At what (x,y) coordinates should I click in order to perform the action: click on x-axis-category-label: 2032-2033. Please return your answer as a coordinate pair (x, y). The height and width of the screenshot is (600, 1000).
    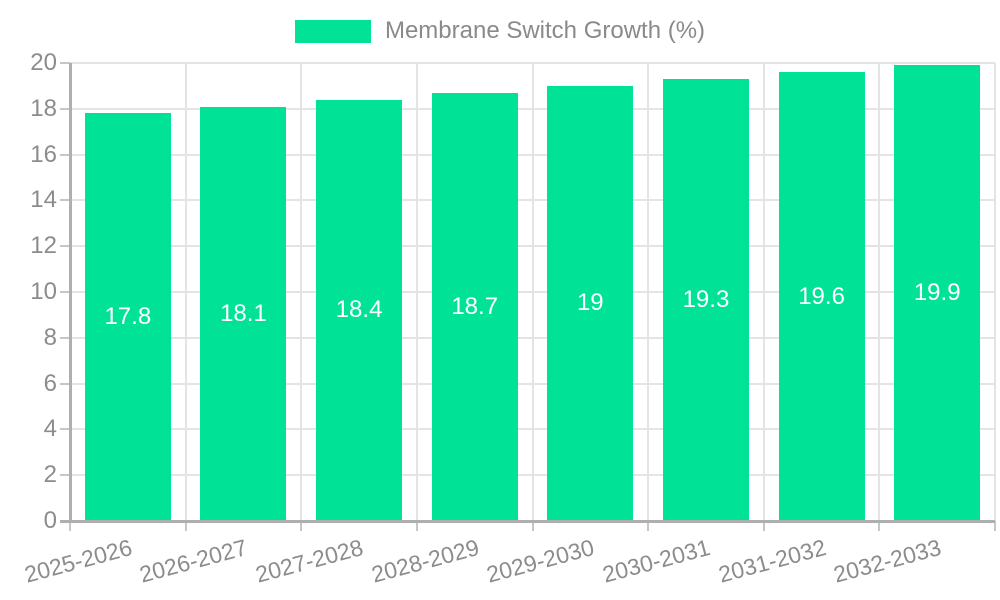
    Looking at the image, I should click on (887, 561).